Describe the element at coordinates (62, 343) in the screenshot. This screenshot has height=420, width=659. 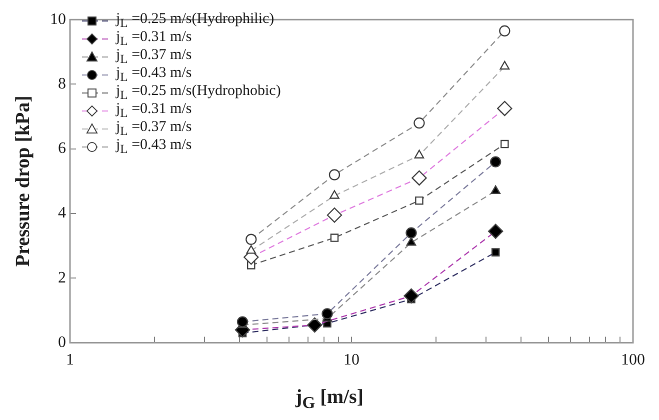
I see `y-tick-label: 0` at that location.